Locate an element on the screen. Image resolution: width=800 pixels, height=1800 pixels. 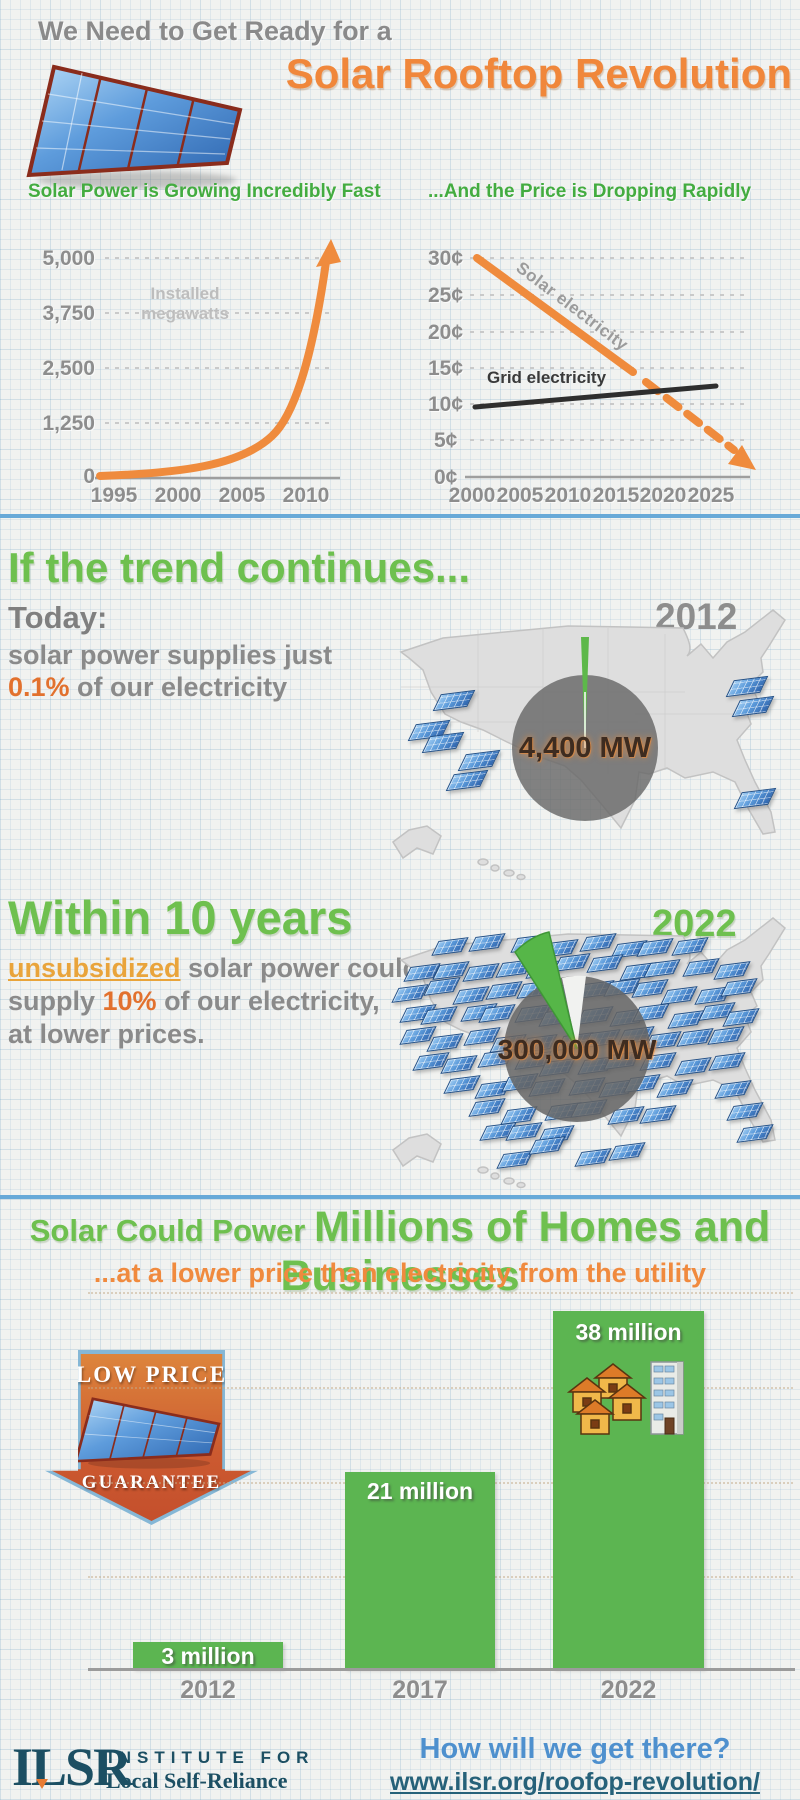
houses-and-building-icon is located at coordinates (625, 1398).